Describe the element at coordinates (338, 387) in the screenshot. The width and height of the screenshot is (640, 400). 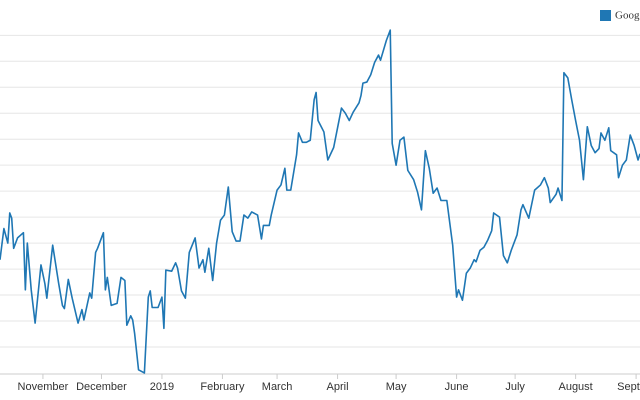
I see `x-tick-label: April` at that location.